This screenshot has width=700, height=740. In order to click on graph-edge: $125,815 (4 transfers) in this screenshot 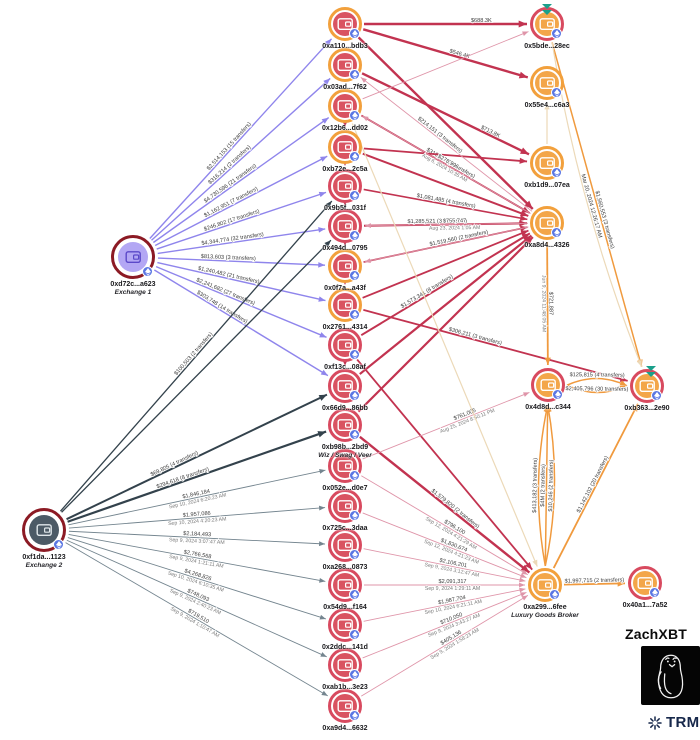, I will do `click(597, 379)`.